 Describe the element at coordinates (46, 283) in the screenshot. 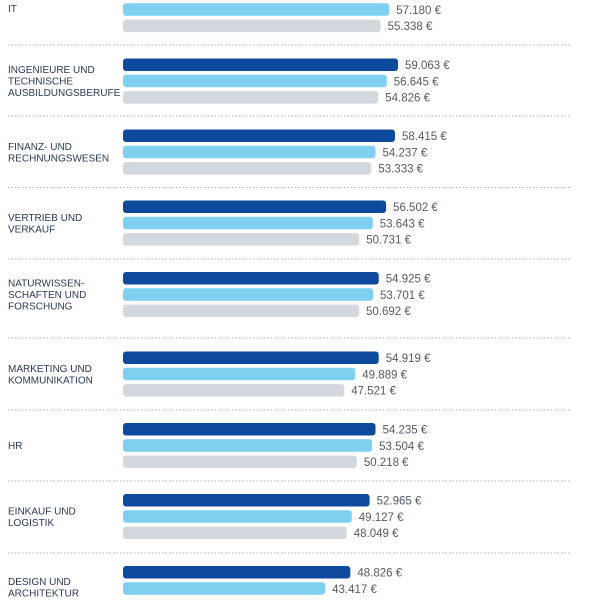

I see `category-label-4-line-0: NATURWISSEN-` at that location.